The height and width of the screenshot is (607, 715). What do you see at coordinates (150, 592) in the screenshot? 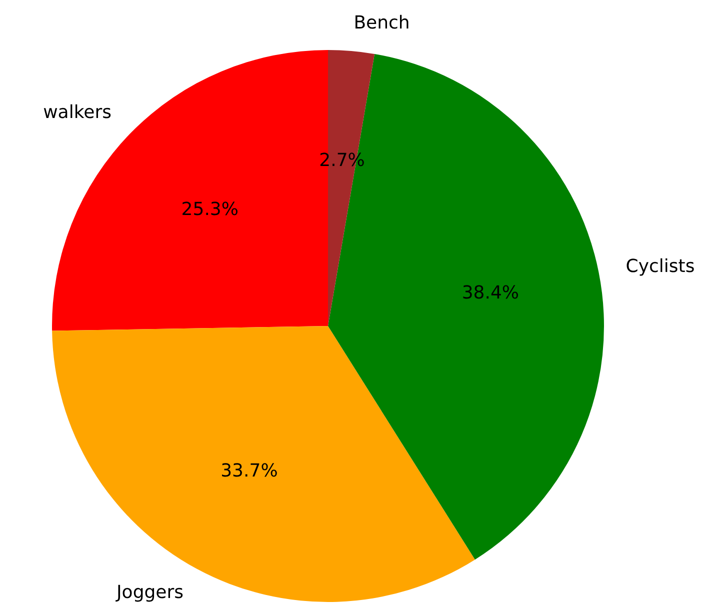
I see `slice-label: Joggers` at bounding box center [150, 592].